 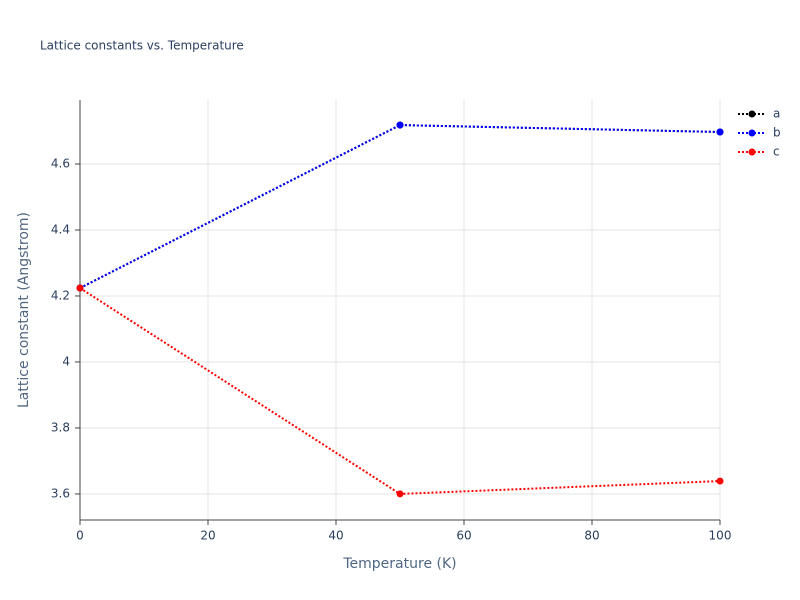 I want to click on legend-label: b, so click(x=777, y=133).